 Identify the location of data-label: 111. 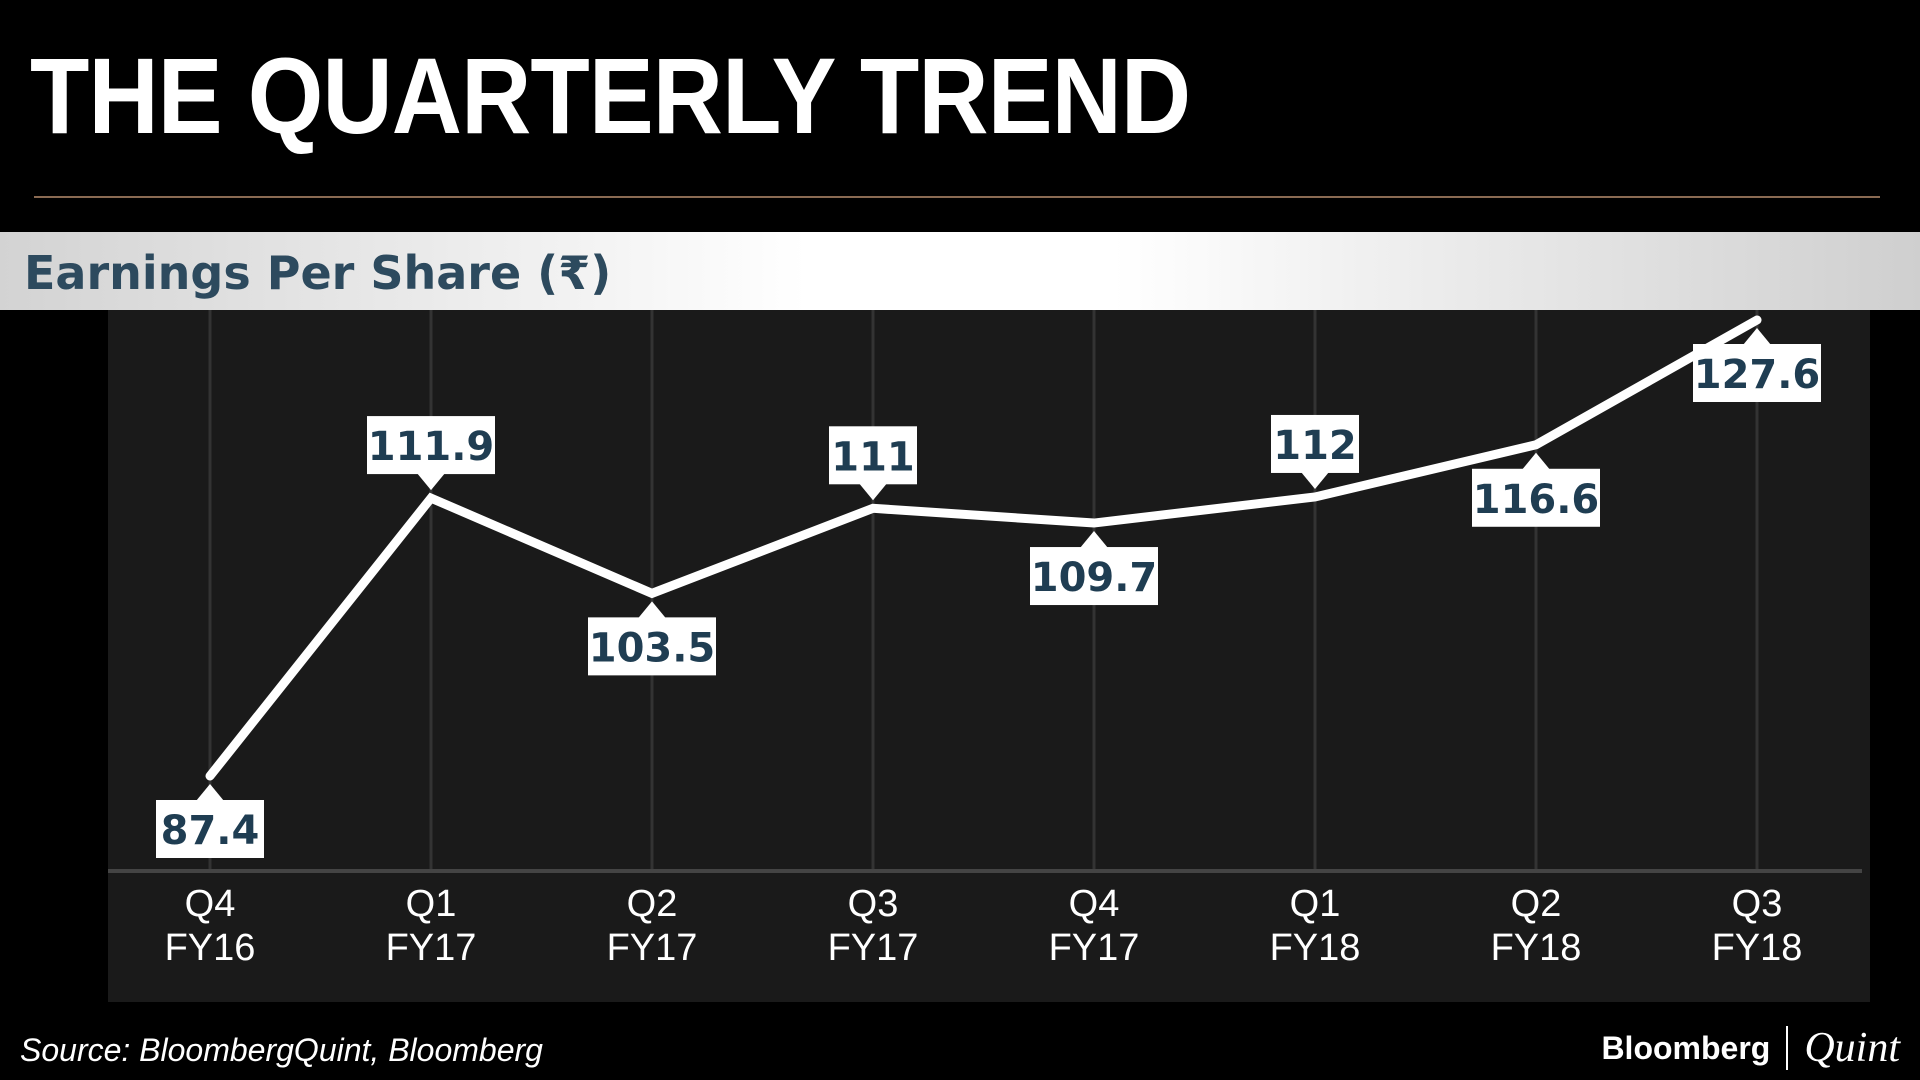
(873, 463).